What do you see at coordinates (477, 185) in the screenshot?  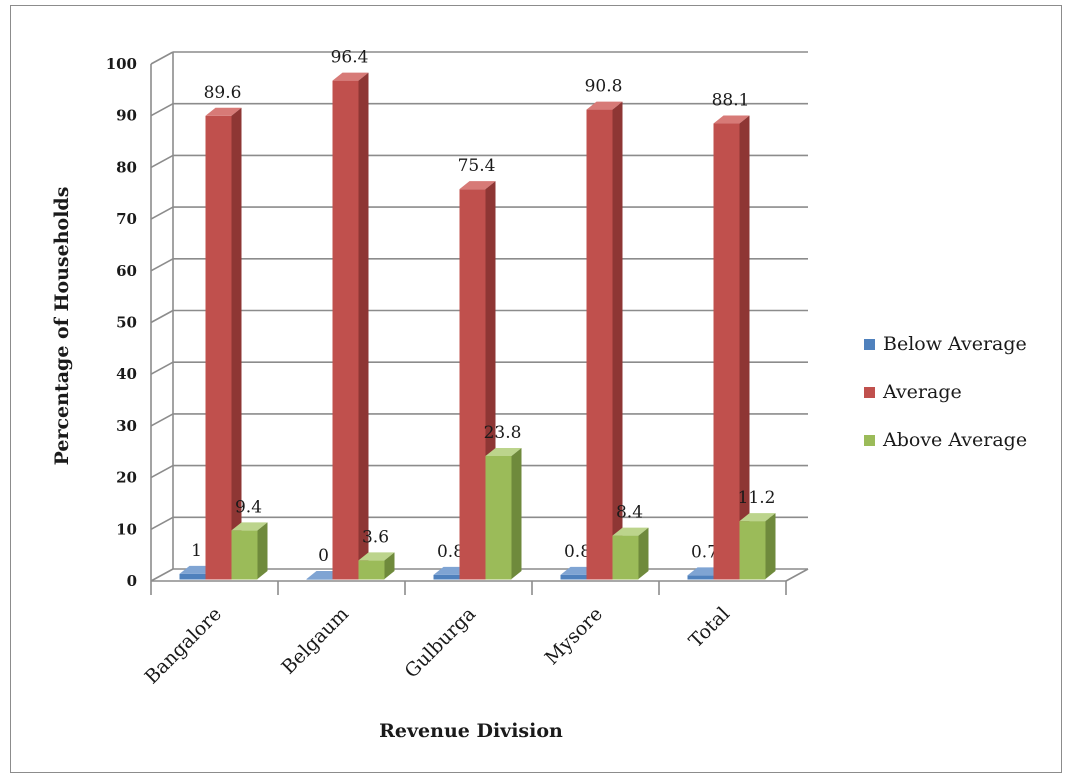 I see `bar-top-average-gulburga` at bounding box center [477, 185].